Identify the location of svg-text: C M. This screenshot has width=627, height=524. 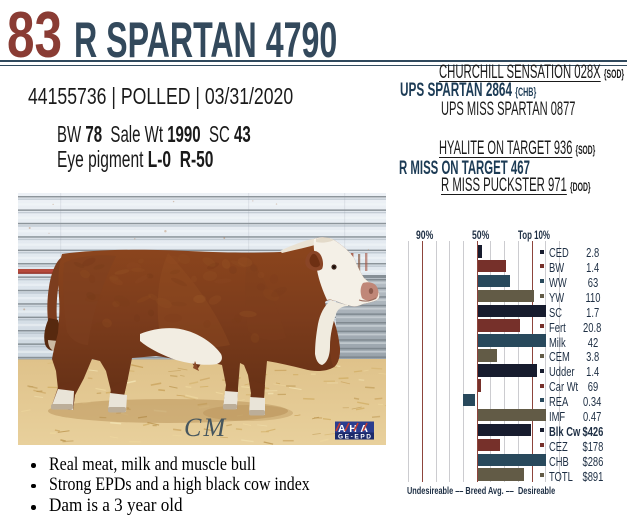
(205, 427).